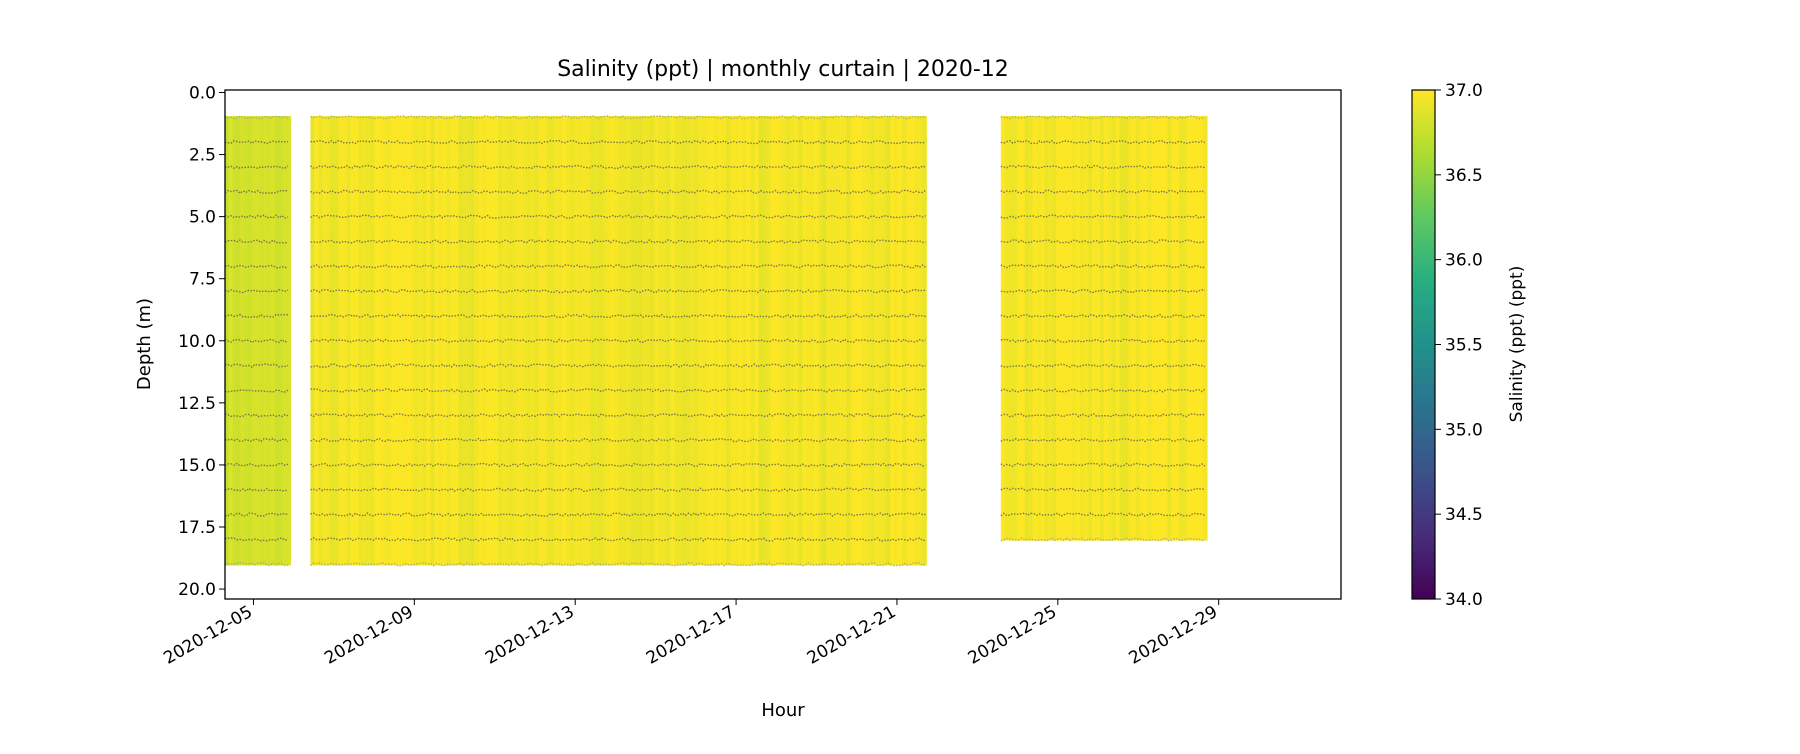 The height and width of the screenshot is (754, 1800). I want to click on y-tick-label: 12.5, so click(197, 404).